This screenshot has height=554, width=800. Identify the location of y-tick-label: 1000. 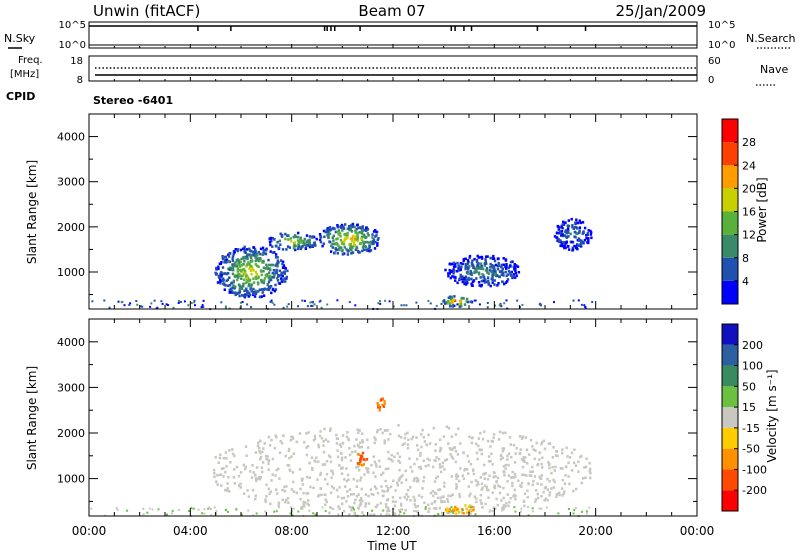
(71, 272).